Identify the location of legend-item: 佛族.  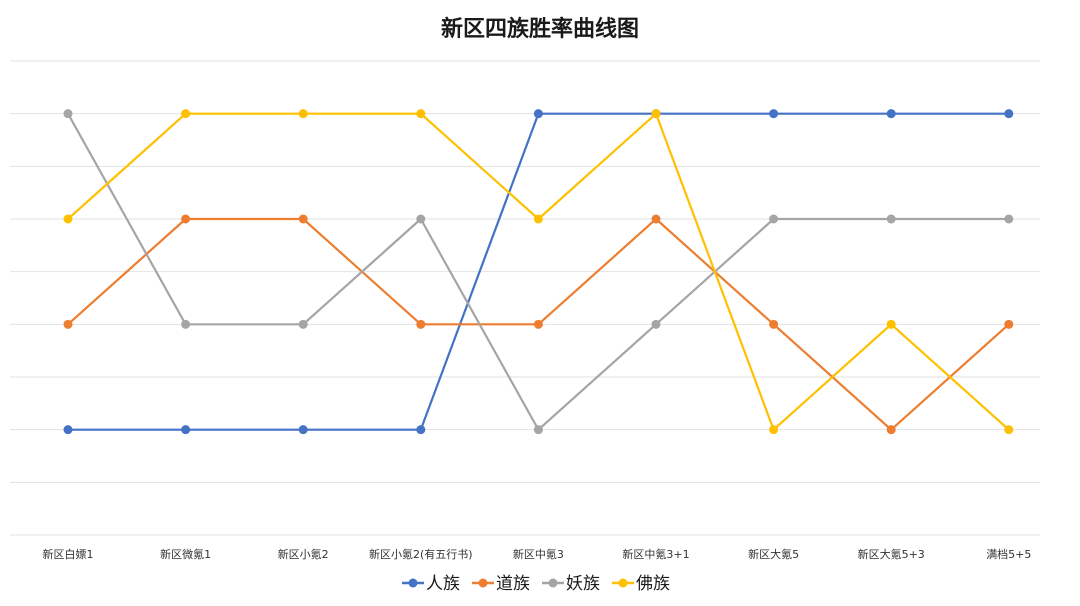
(641, 584).